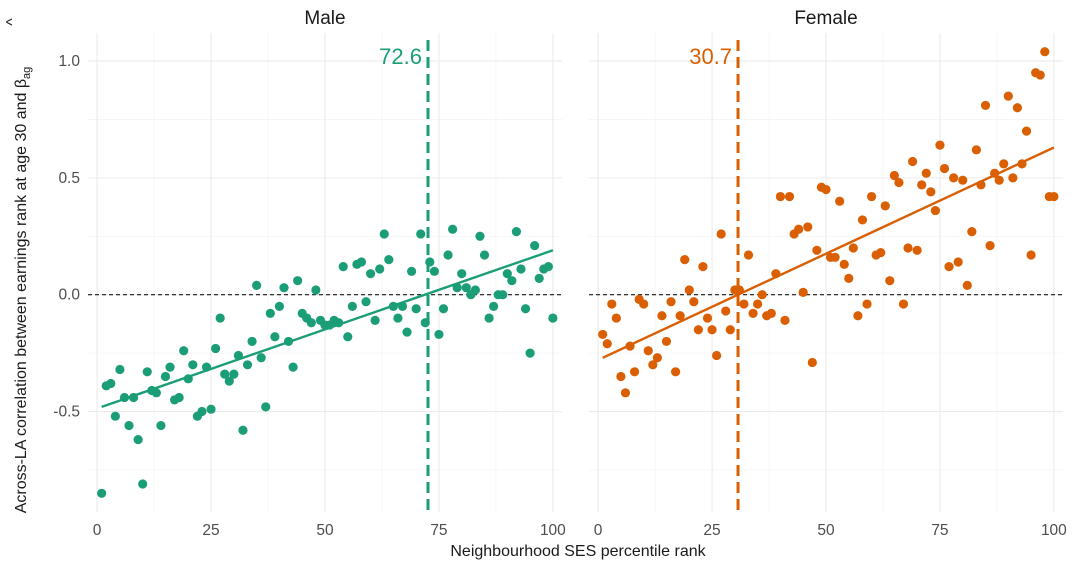  What do you see at coordinates (825, 18) in the screenshot?
I see `panel-title: Female` at bounding box center [825, 18].